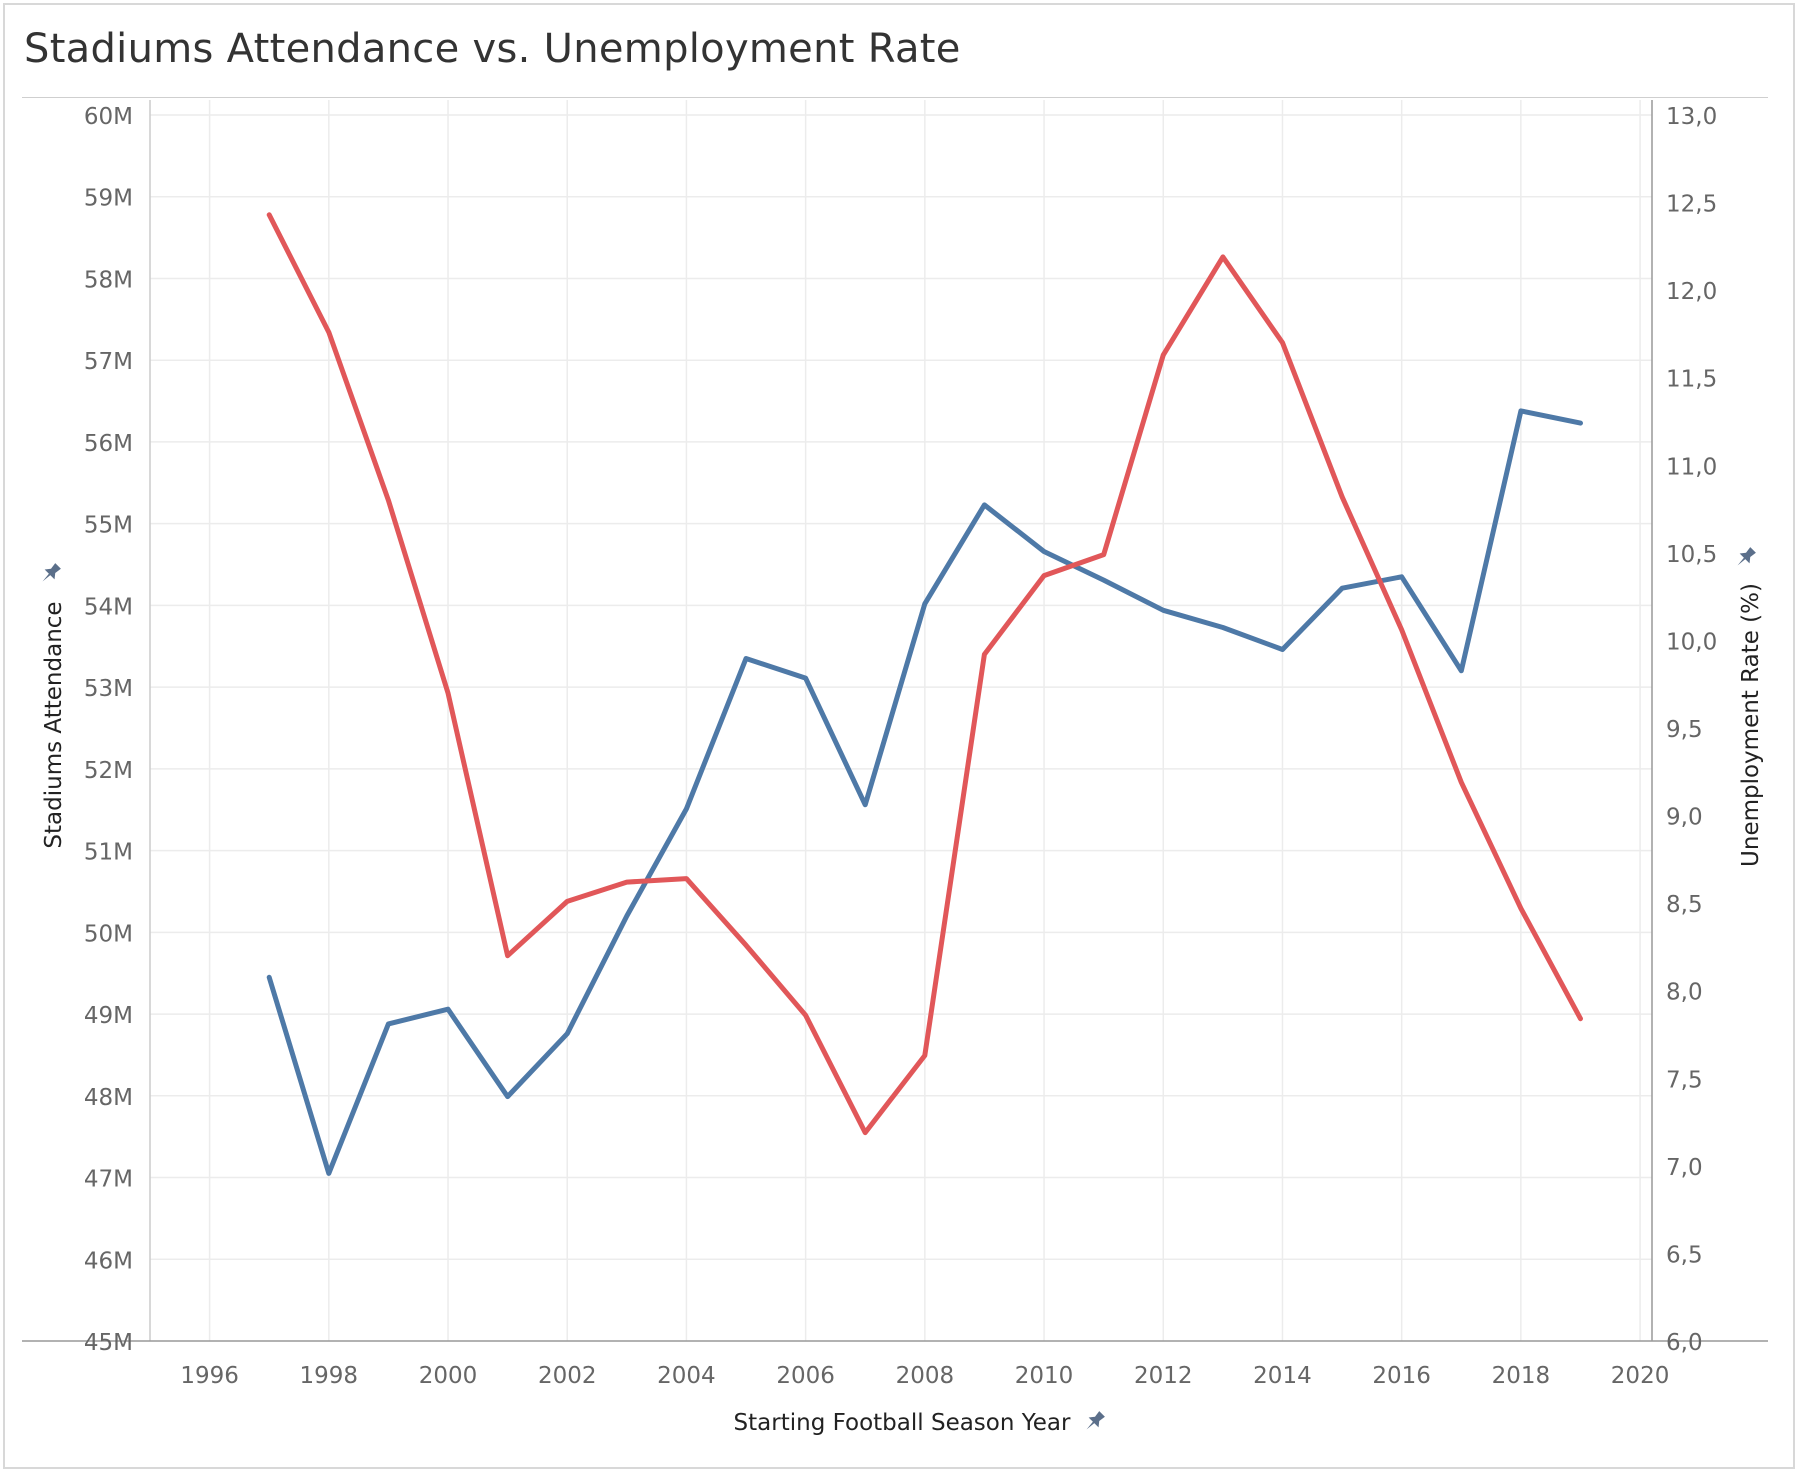 This screenshot has width=1800, height=1474. What do you see at coordinates (108, 199) in the screenshot?
I see `left-tick-label: 59M` at bounding box center [108, 199].